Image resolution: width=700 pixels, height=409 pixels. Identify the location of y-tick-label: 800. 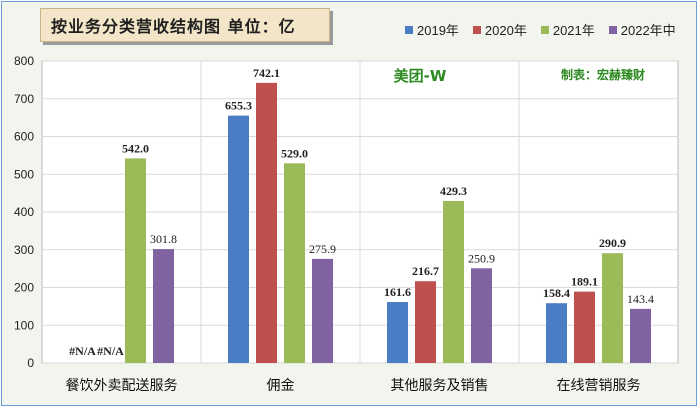
(24, 61).